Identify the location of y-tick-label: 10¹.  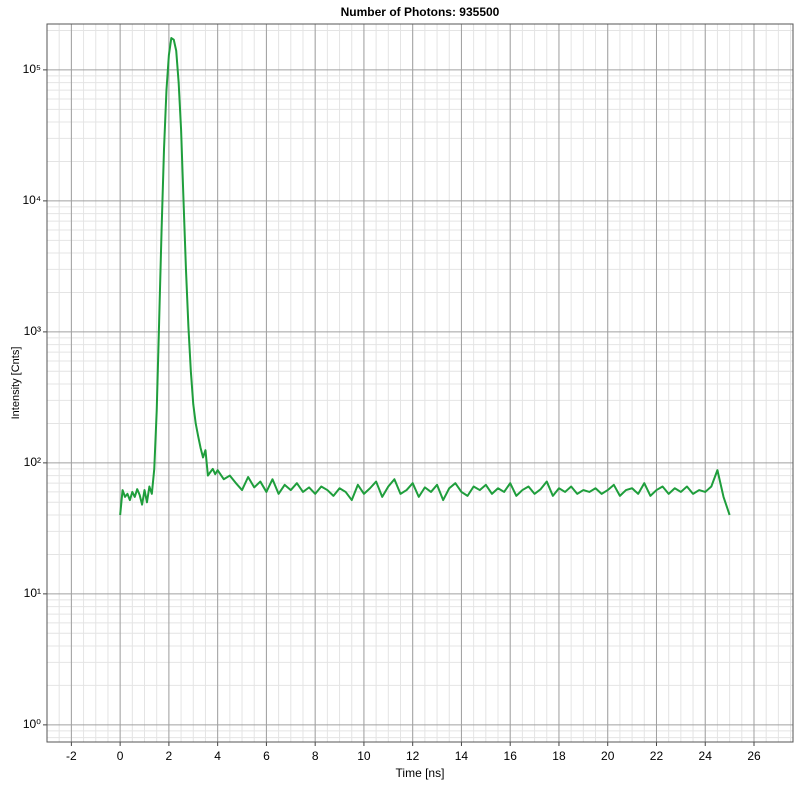
(32, 593).